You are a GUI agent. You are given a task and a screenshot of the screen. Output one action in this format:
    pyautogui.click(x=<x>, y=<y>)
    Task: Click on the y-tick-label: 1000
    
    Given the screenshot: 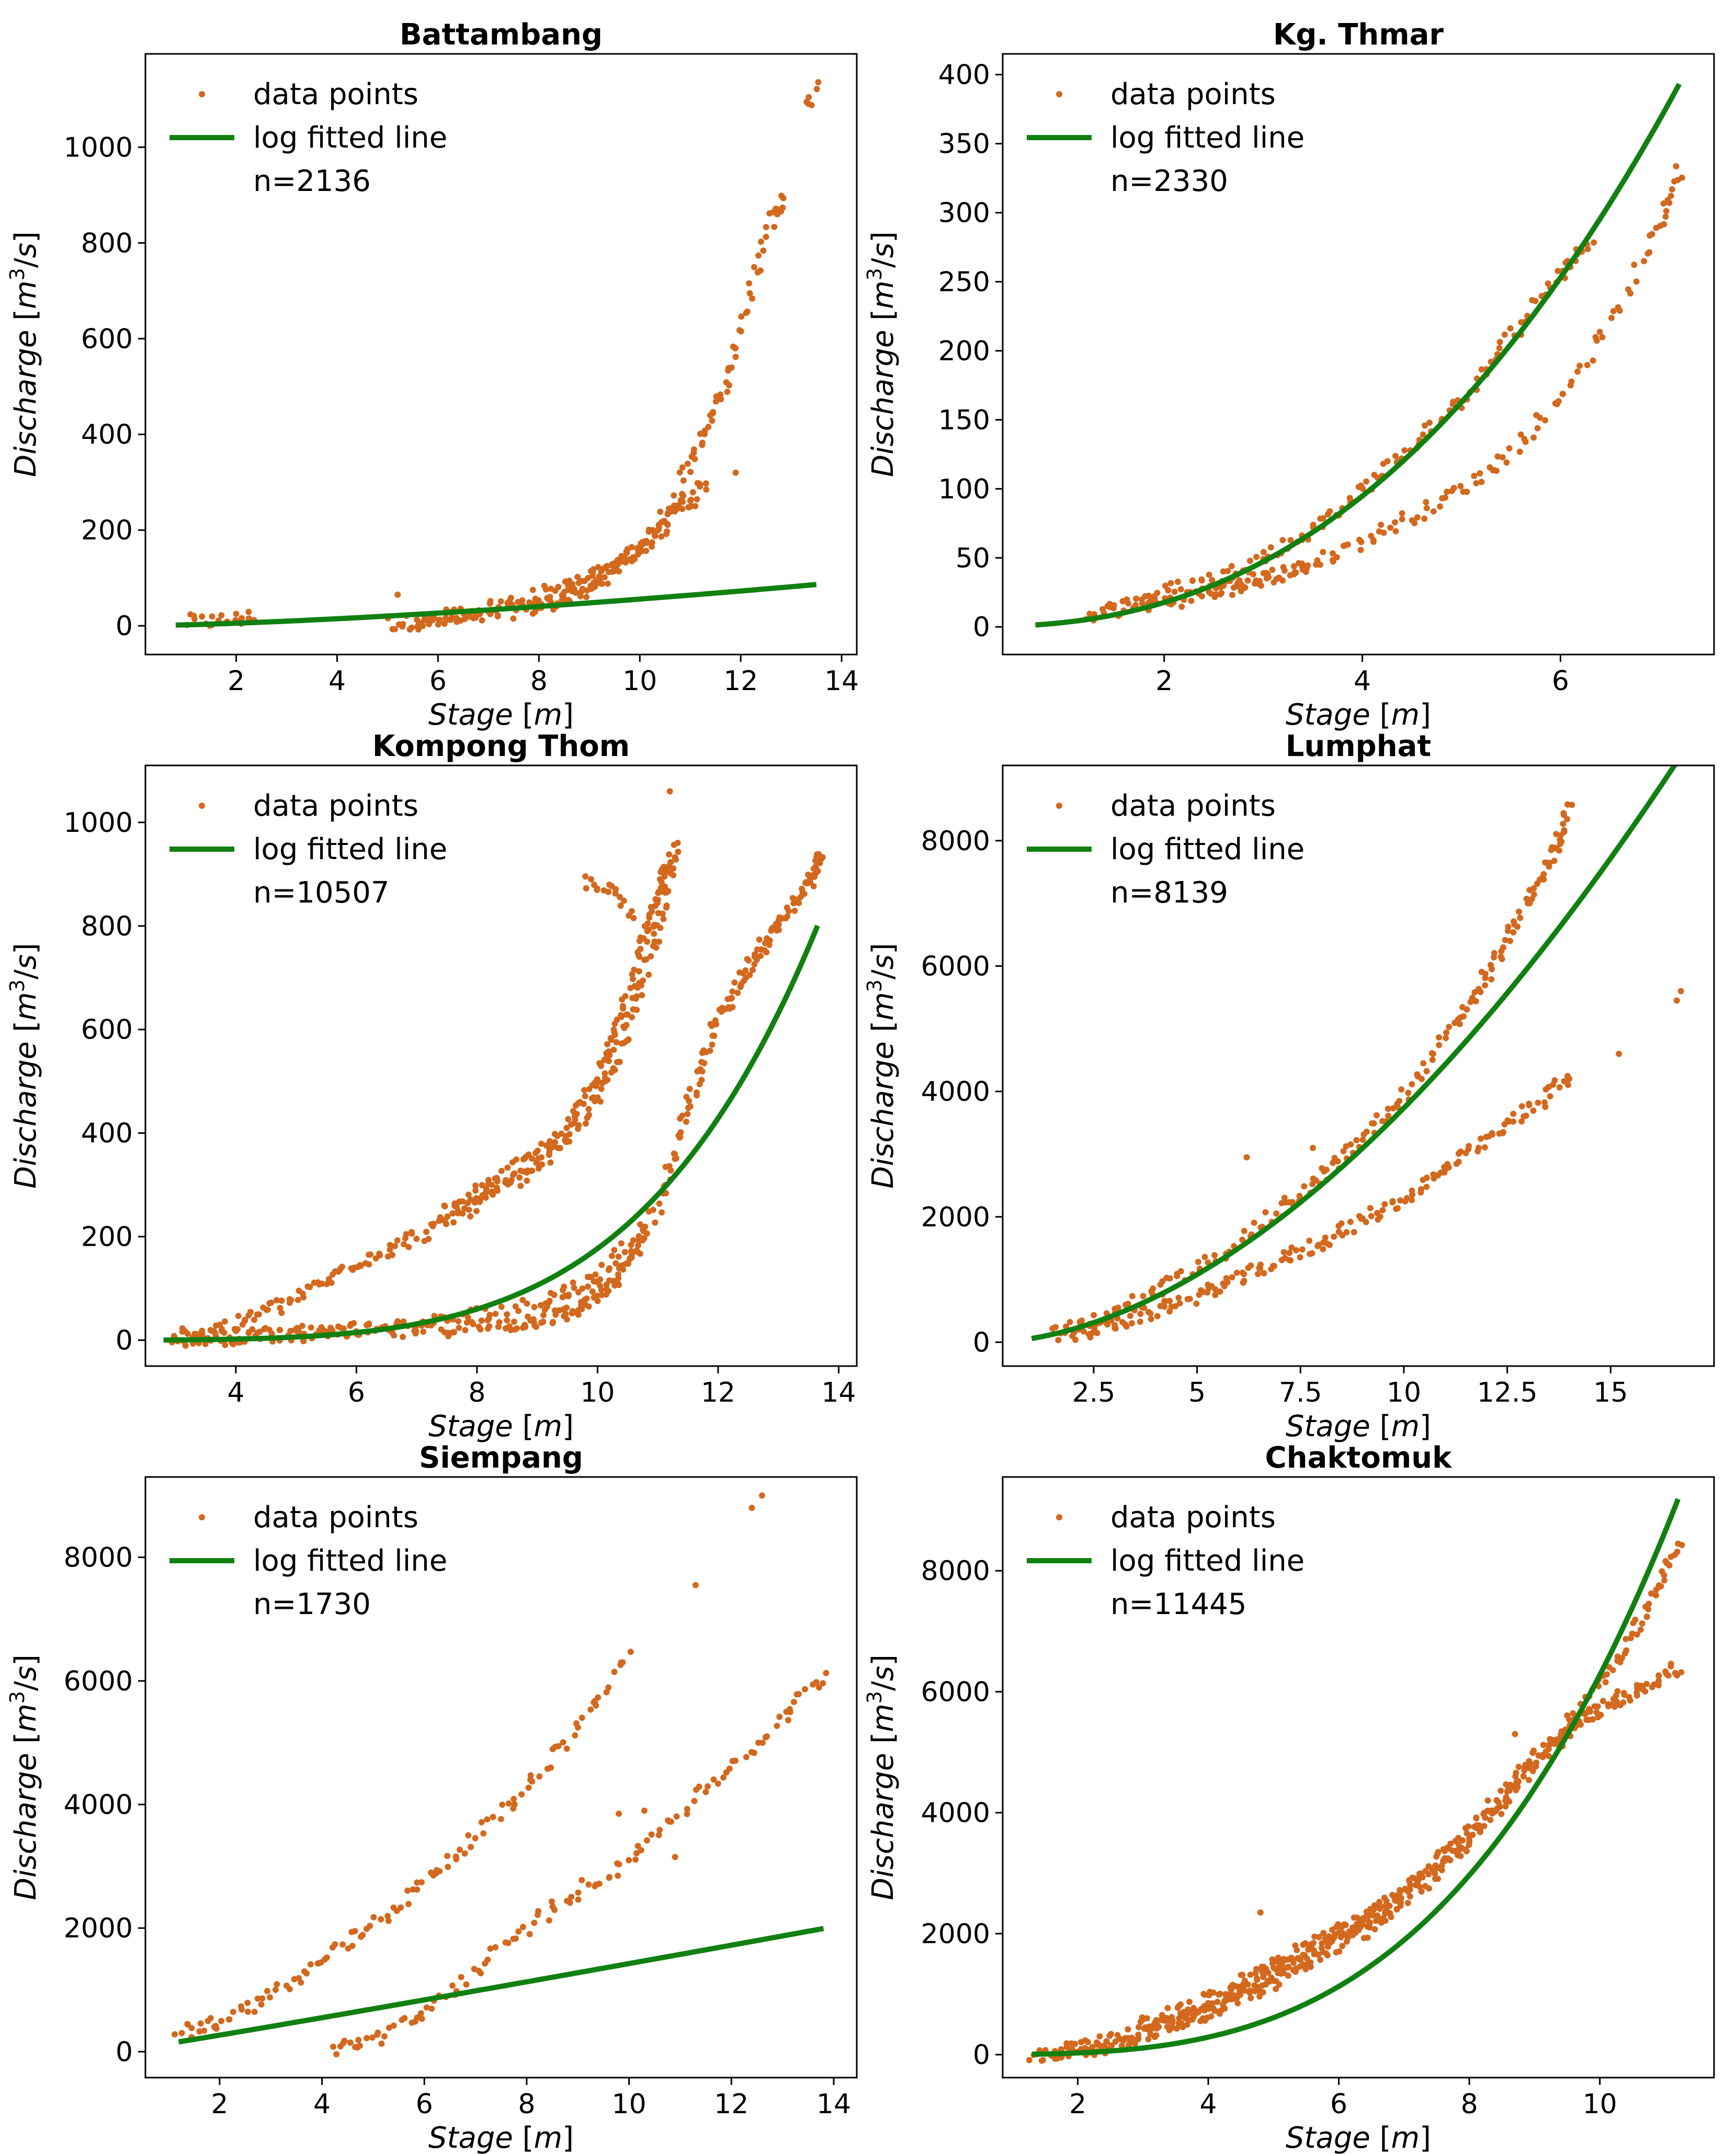 What is the action you would take?
    pyautogui.click(x=98, y=147)
    